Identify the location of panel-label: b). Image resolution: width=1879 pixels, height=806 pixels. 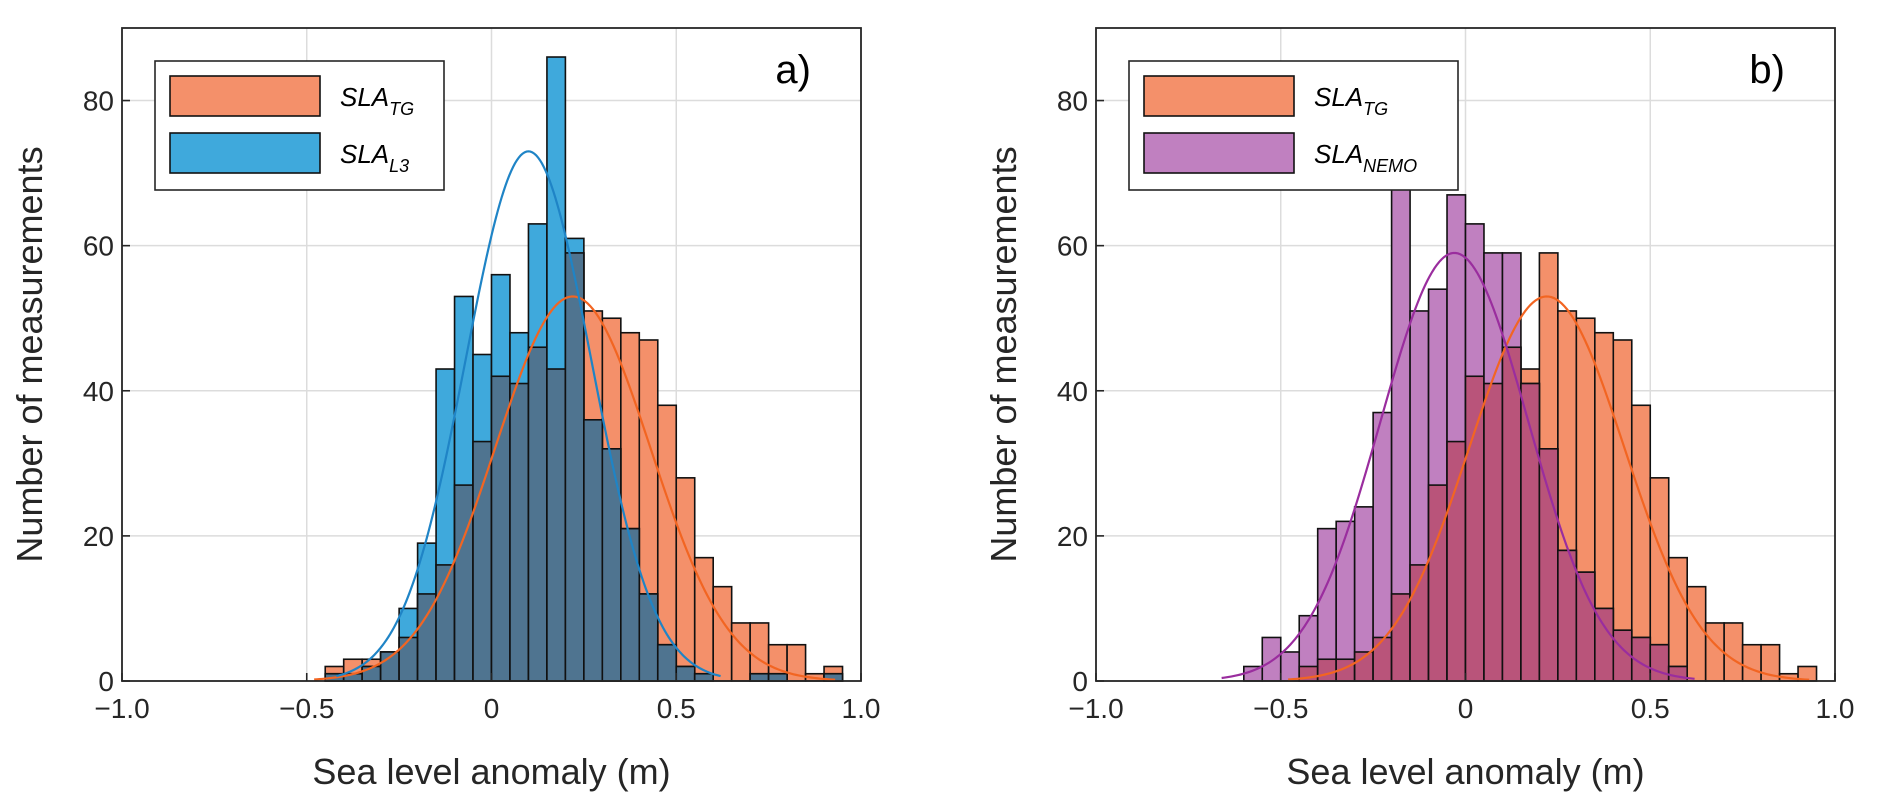
(1767, 70).